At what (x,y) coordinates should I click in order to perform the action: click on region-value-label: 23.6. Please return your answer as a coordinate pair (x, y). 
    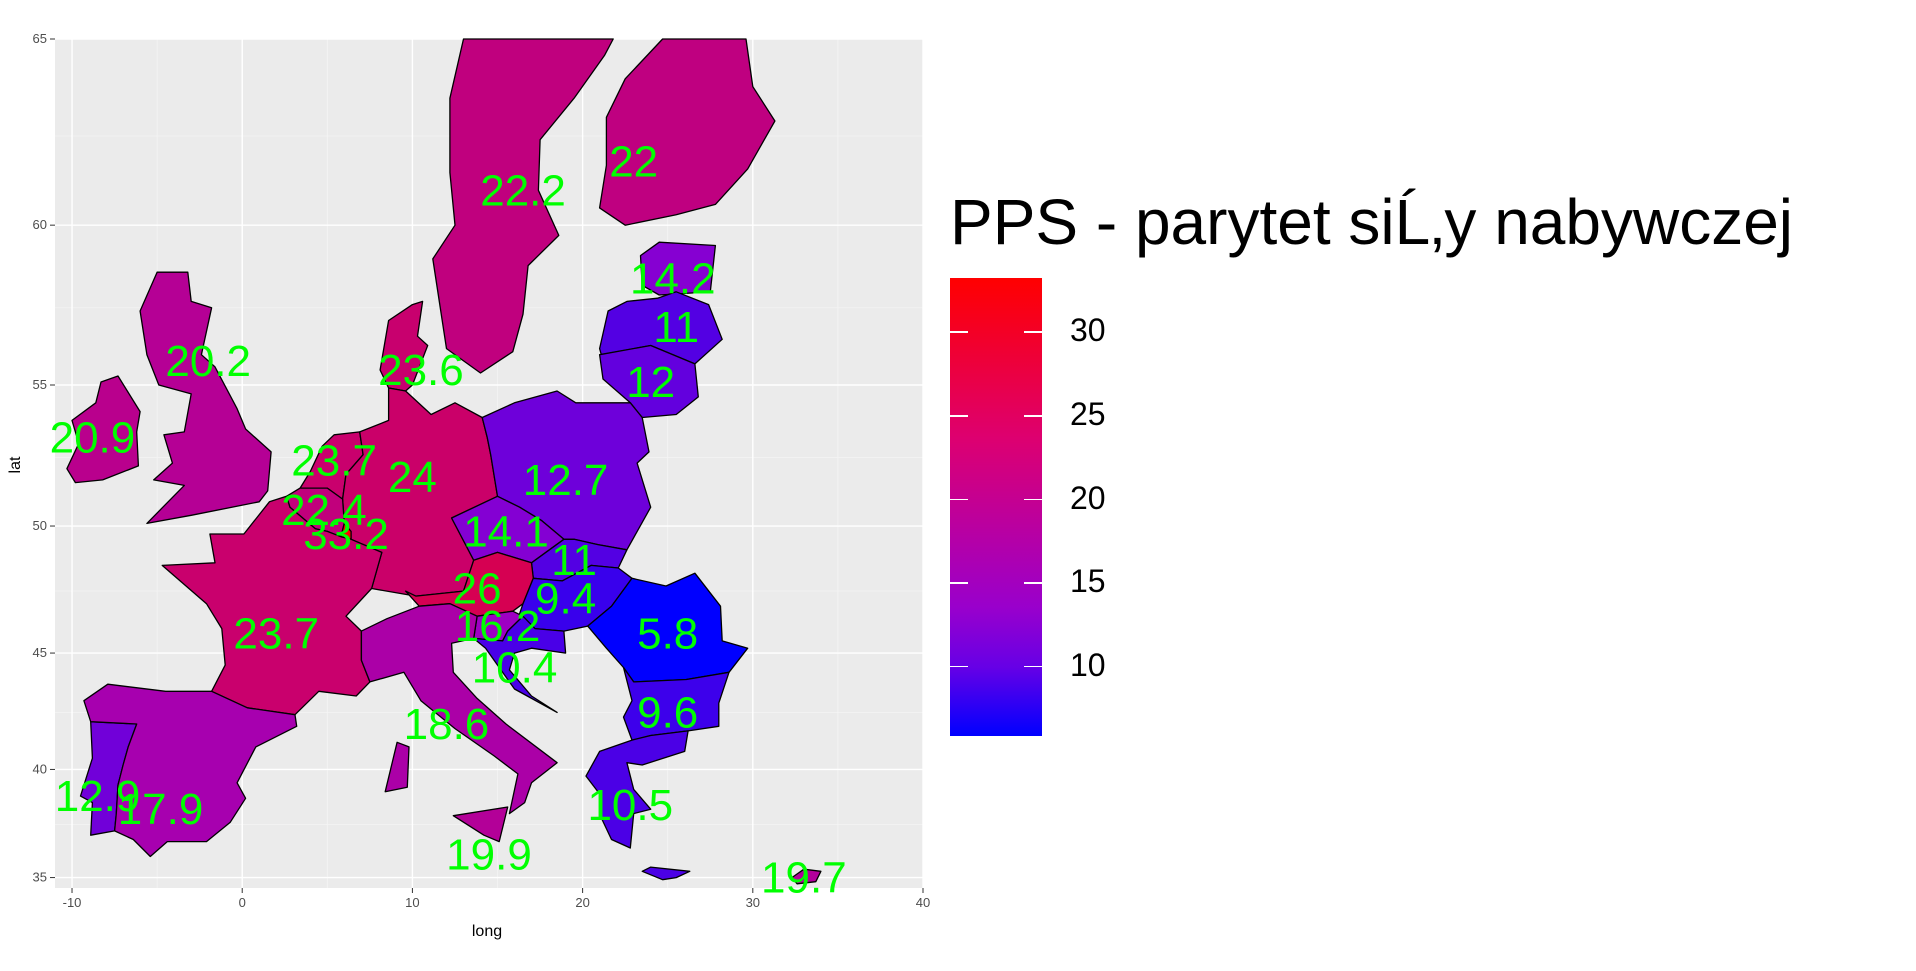
    Looking at the image, I should click on (421, 370).